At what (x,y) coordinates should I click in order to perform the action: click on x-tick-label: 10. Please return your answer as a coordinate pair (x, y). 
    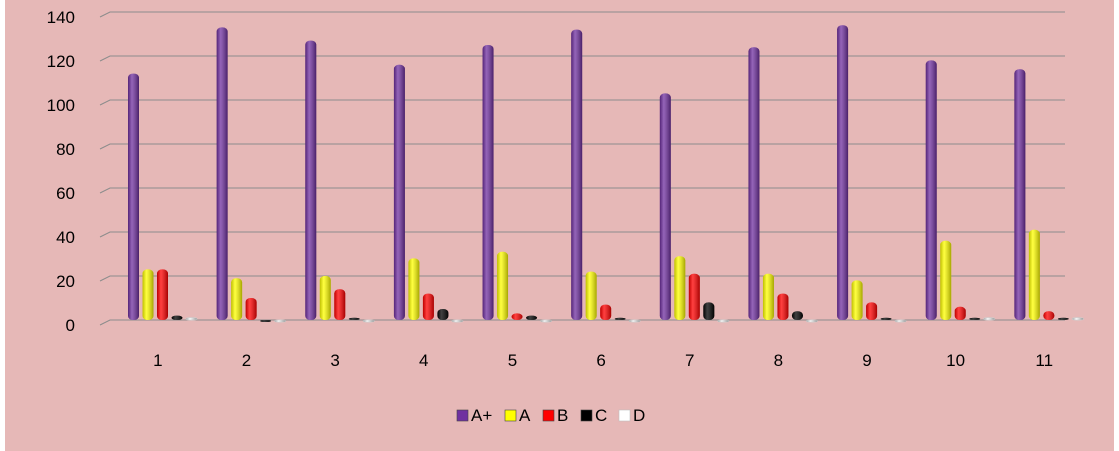
    Looking at the image, I should click on (955, 360).